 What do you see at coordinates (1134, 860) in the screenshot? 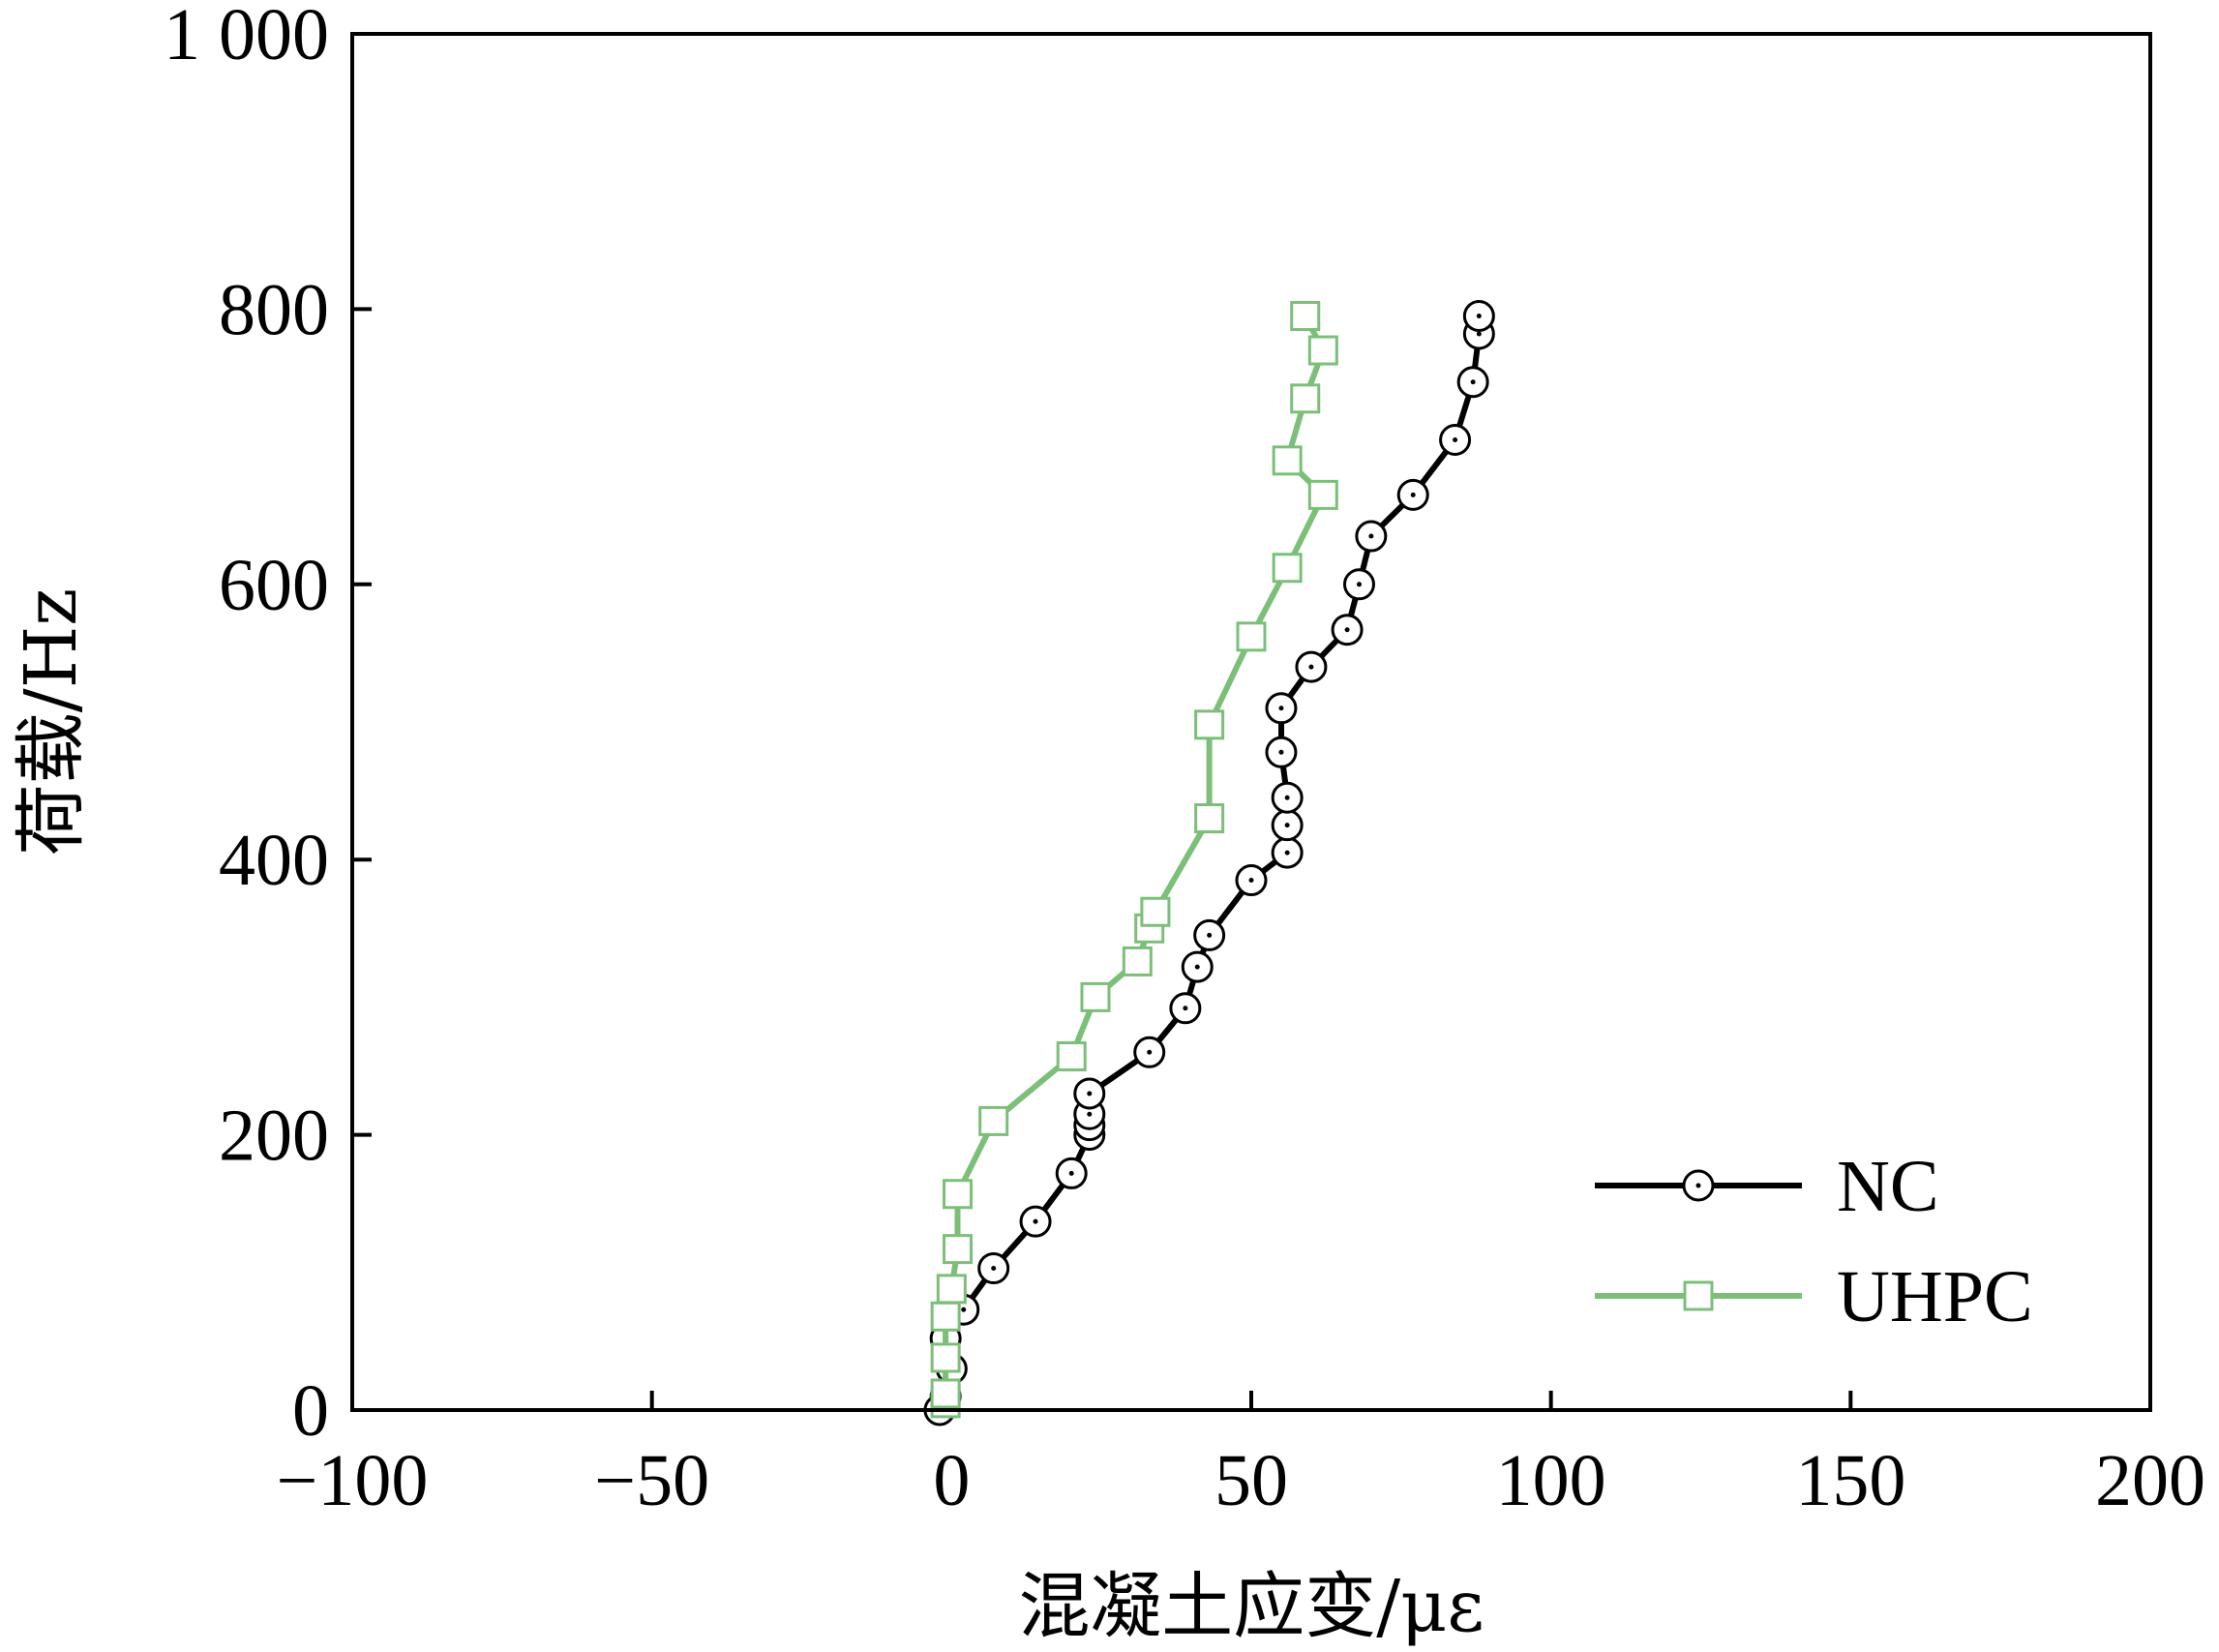
I see `series-uhpc` at bounding box center [1134, 860].